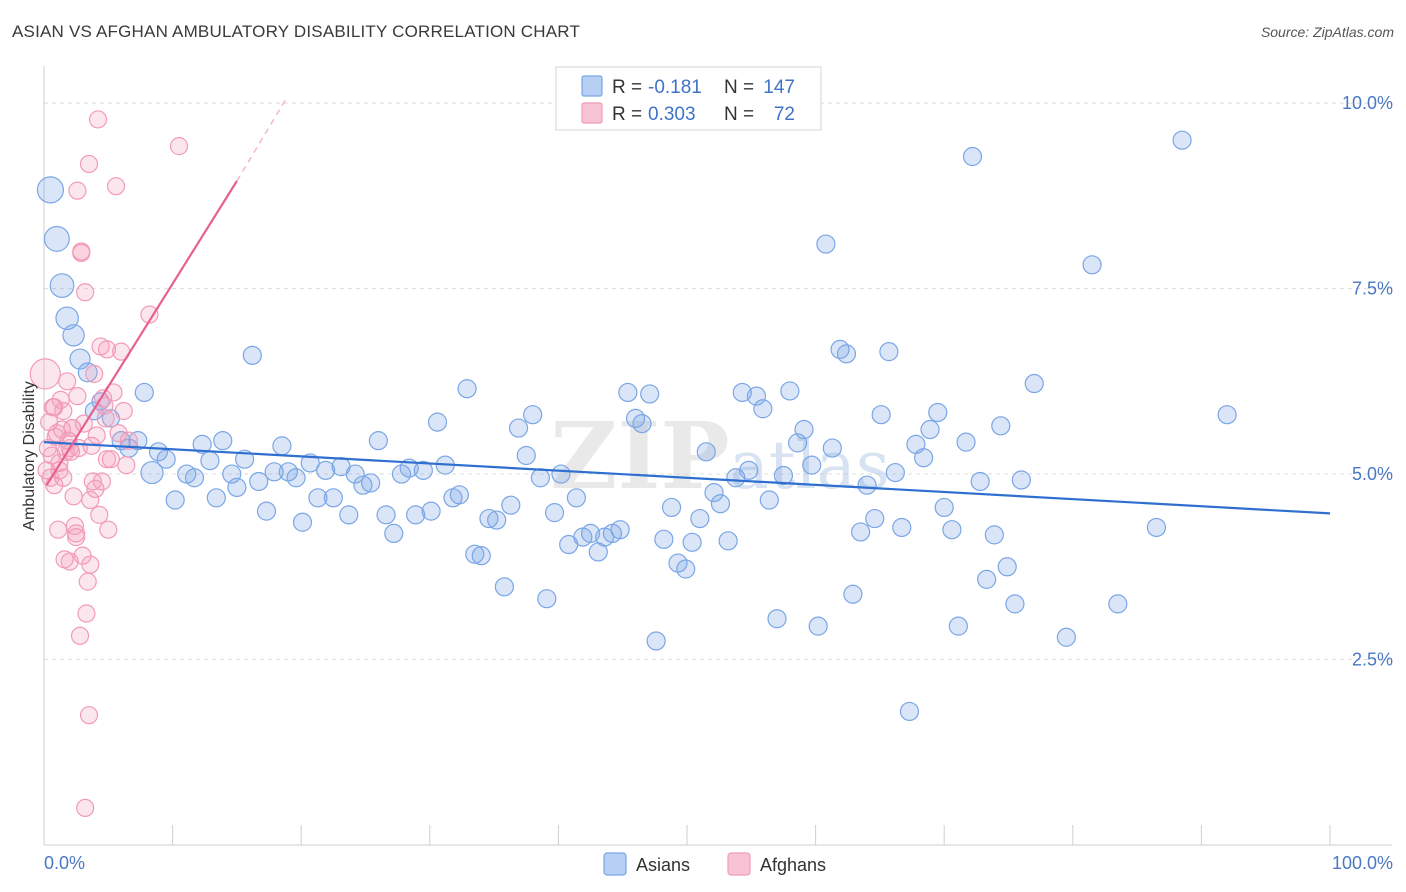 This screenshot has width=1406, height=892. What do you see at coordinates (627, 114) in the screenshot?
I see `legend-r-label-afghans: R =` at bounding box center [627, 114].